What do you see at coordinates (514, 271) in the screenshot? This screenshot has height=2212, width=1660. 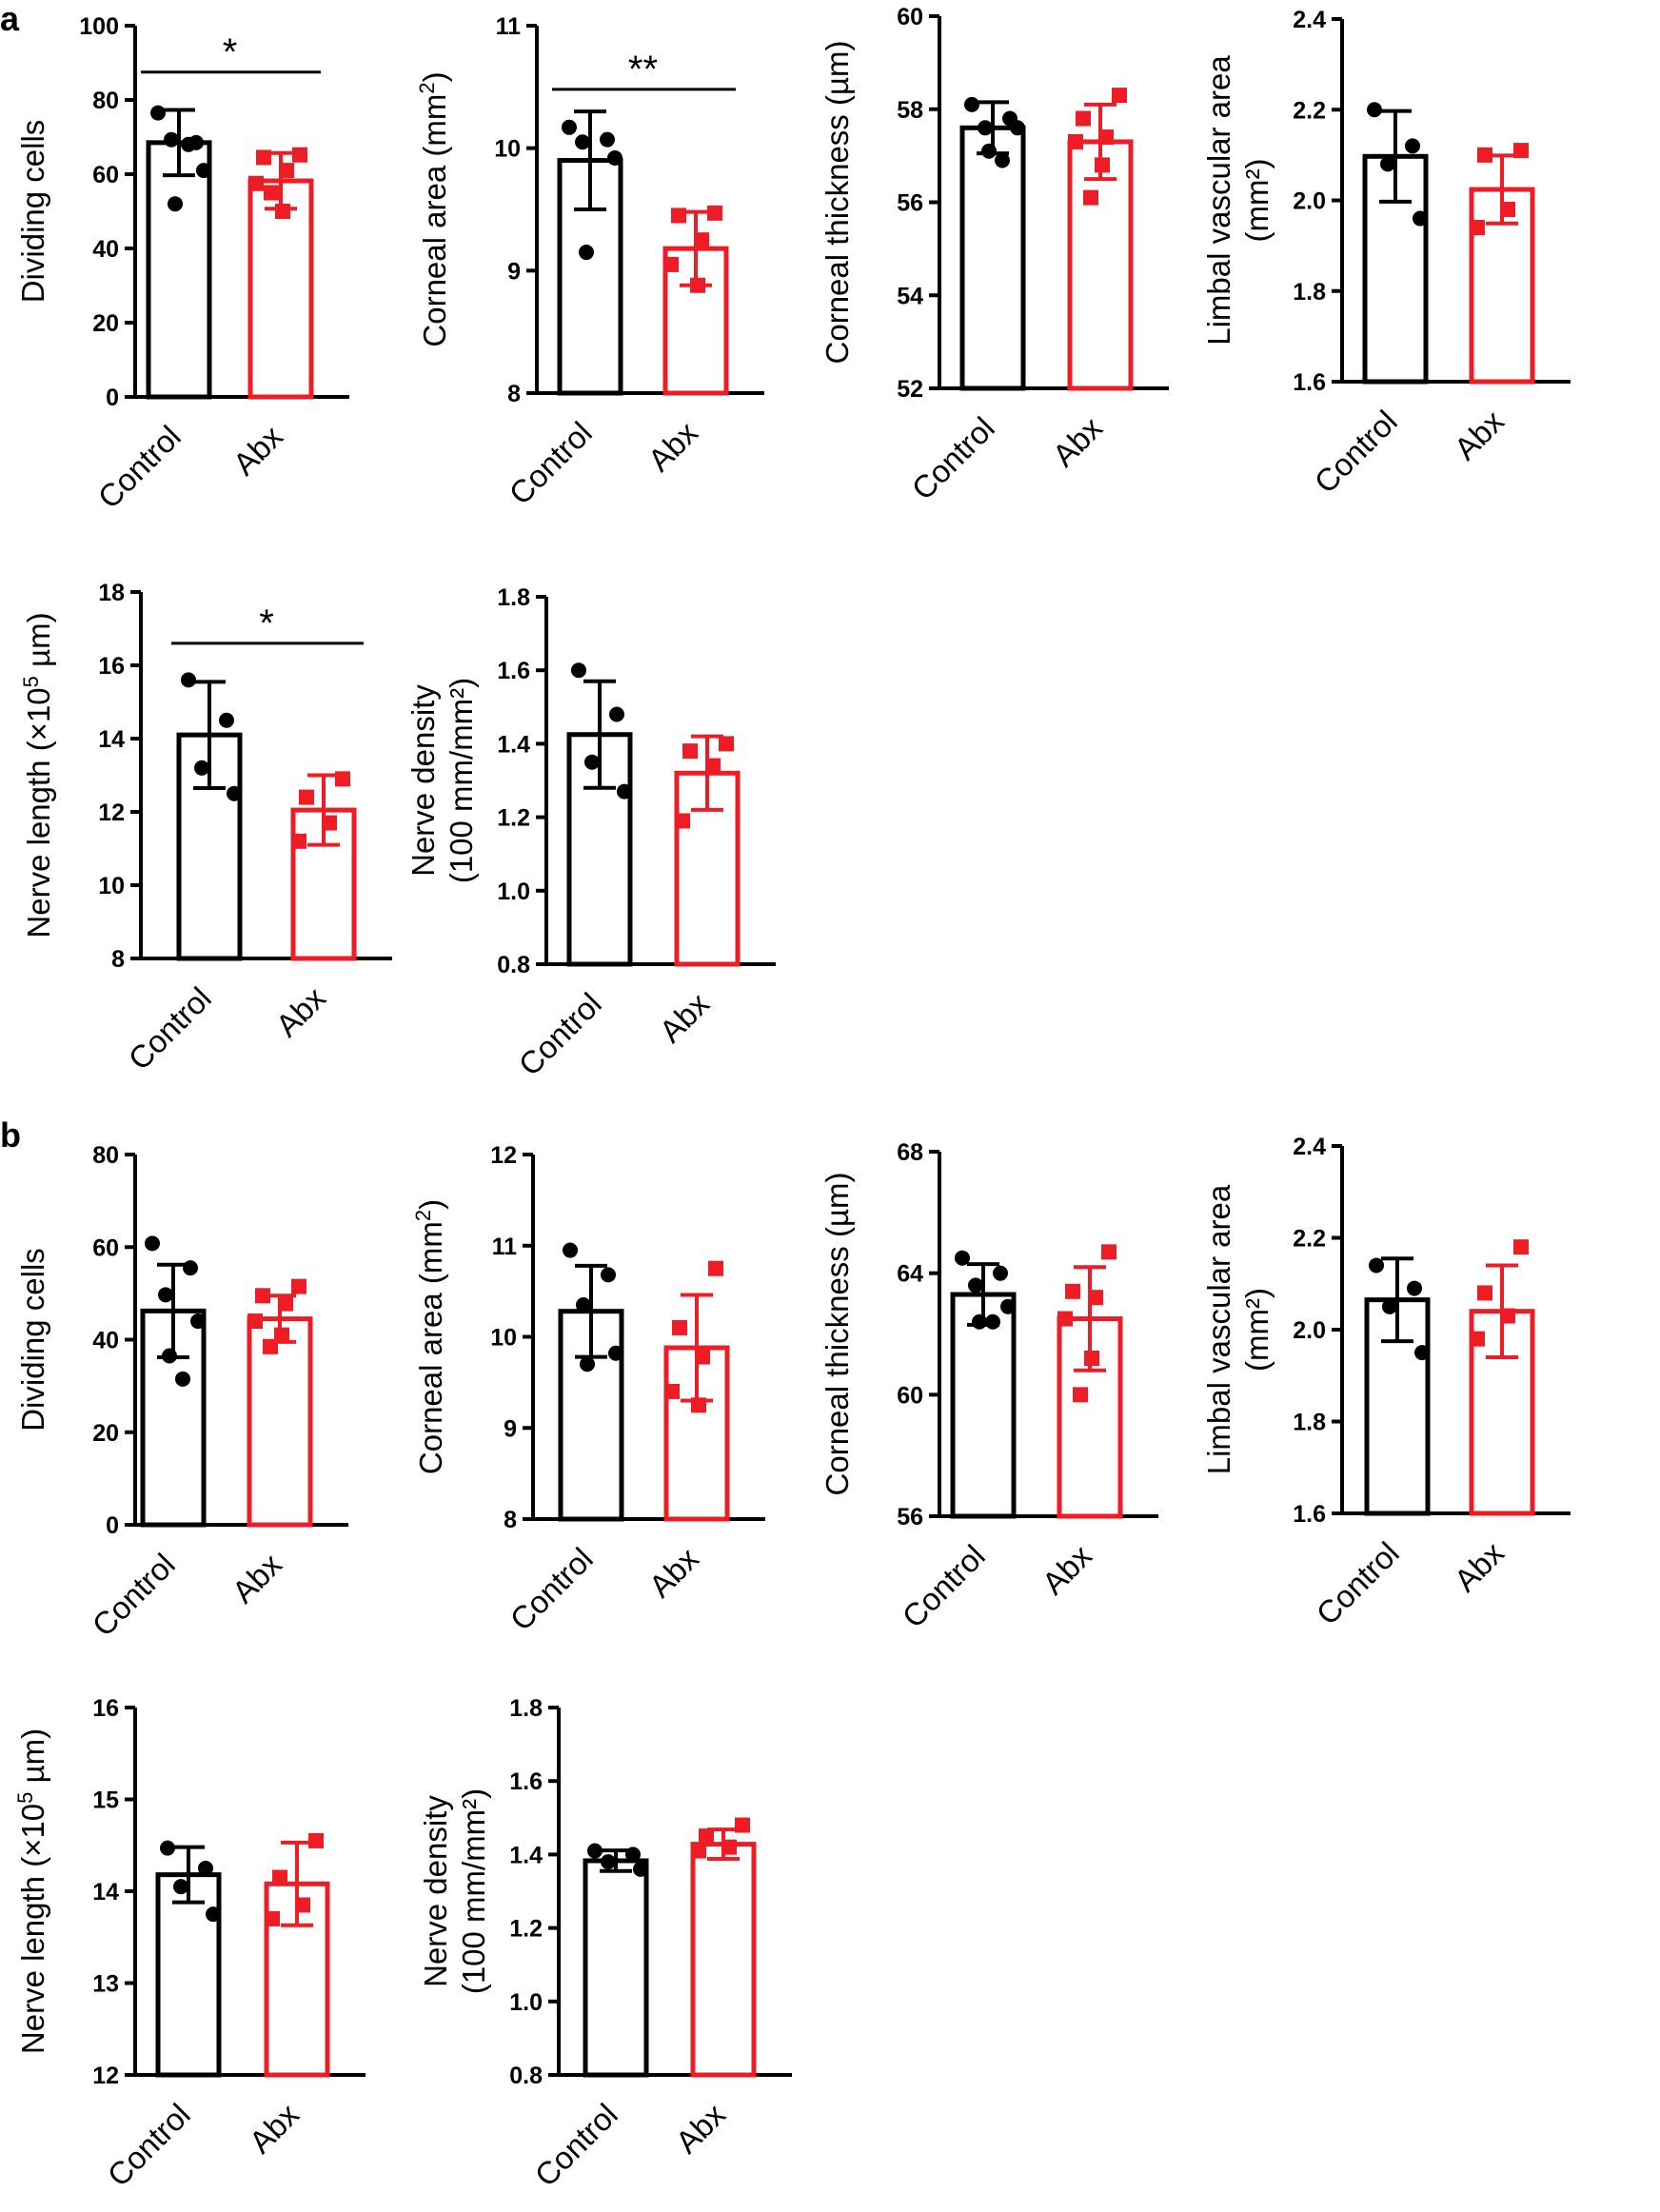 I see `y-tick-label: 9` at bounding box center [514, 271].